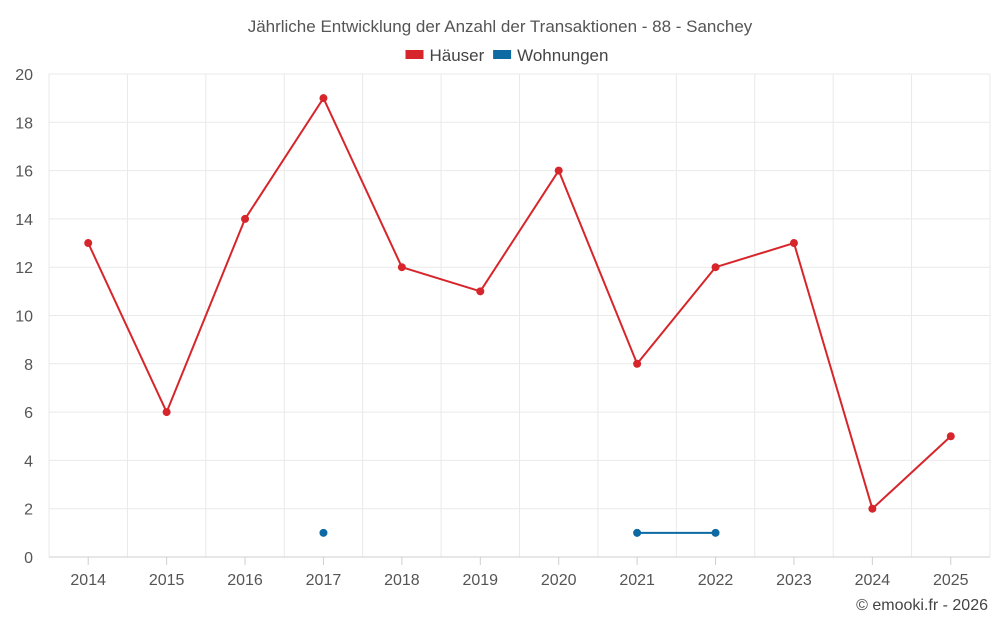 The image size is (1000, 630). Describe the element at coordinates (324, 580) in the screenshot. I see `x-tick-label: 2017` at that location.